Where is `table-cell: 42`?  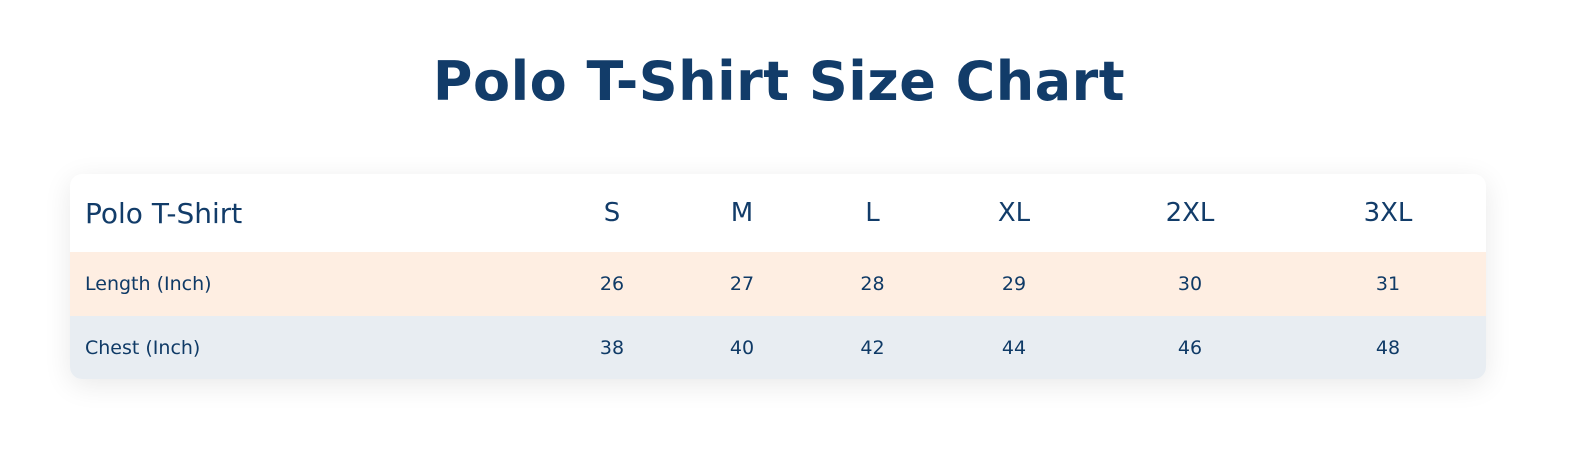 table-cell: 42 is located at coordinates (872, 347).